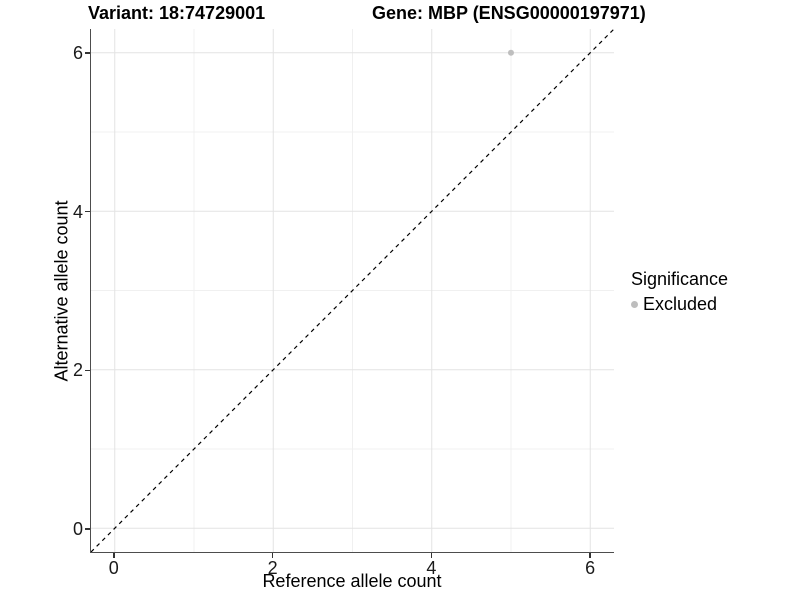 The width and height of the screenshot is (800, 600). Describe the element at coordinates (61, 291) in the screenshot. I see `y-axis-title: Alternative allele count` at that location.